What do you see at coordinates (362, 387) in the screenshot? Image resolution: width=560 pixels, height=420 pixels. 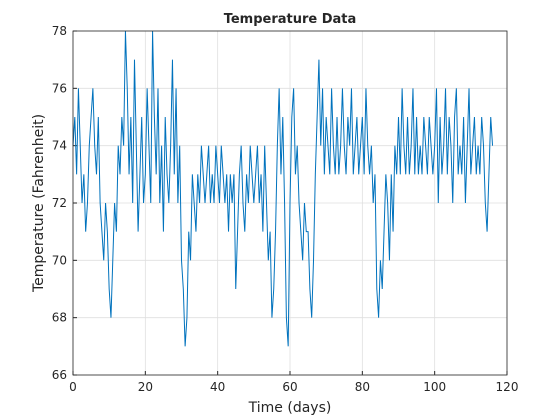 I see `x-tick-label: 80` at bounding box center [362, 387].